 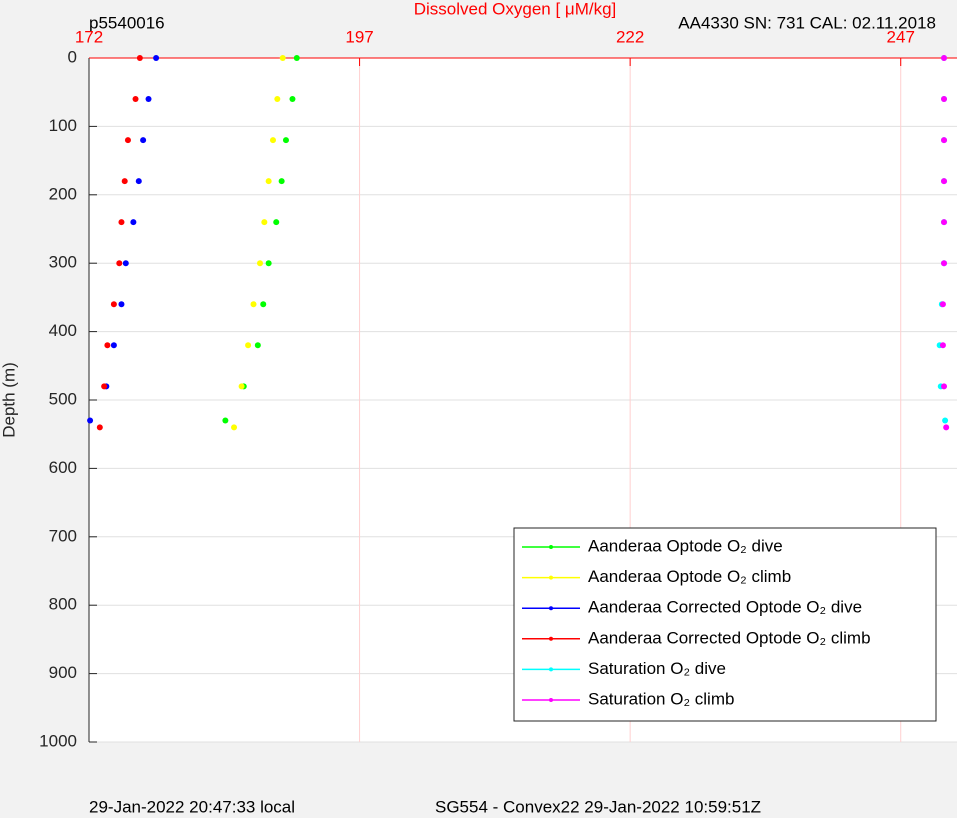 I want to click on y-tick-label: 500, so click(x=63, y=398).